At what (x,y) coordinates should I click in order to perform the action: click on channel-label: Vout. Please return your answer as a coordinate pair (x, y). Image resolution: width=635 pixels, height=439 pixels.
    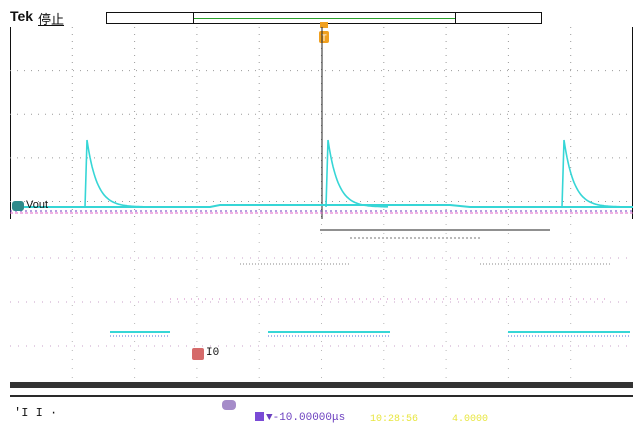
    Looking at the image, I should click on (37, 205).